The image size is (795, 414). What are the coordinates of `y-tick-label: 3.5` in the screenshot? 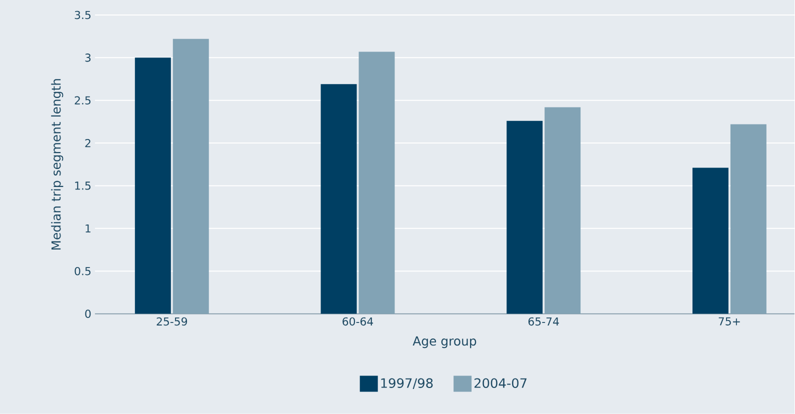 It's located at (82, 15).